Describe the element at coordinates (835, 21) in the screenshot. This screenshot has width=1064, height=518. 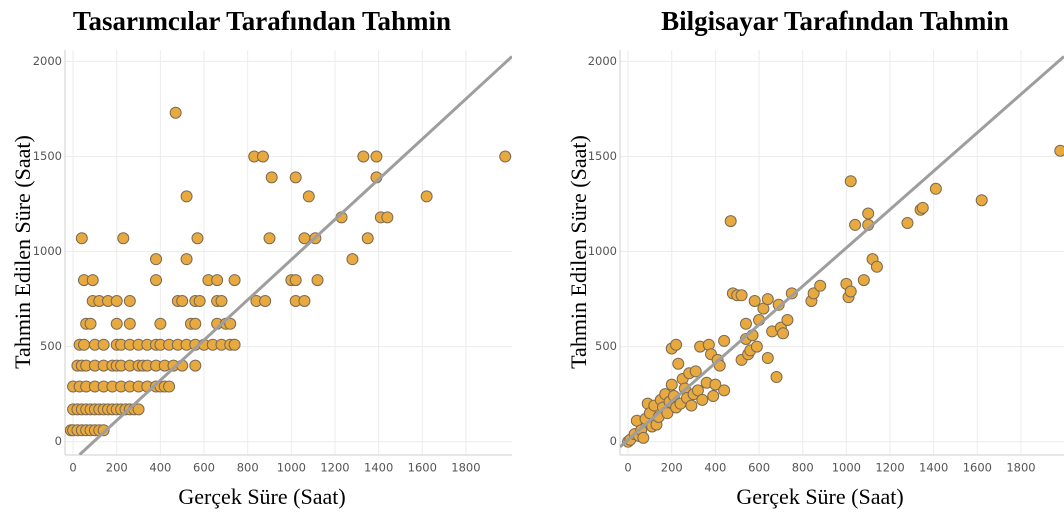
I see `chart-title: Bilgisayar Tarafından Tahmin` at that location.